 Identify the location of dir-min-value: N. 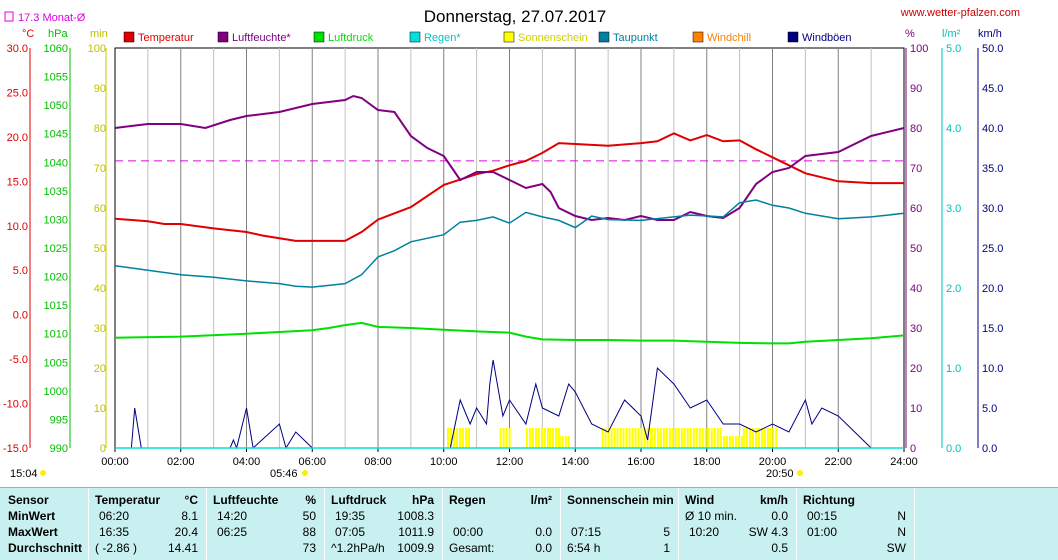
(901, 516).